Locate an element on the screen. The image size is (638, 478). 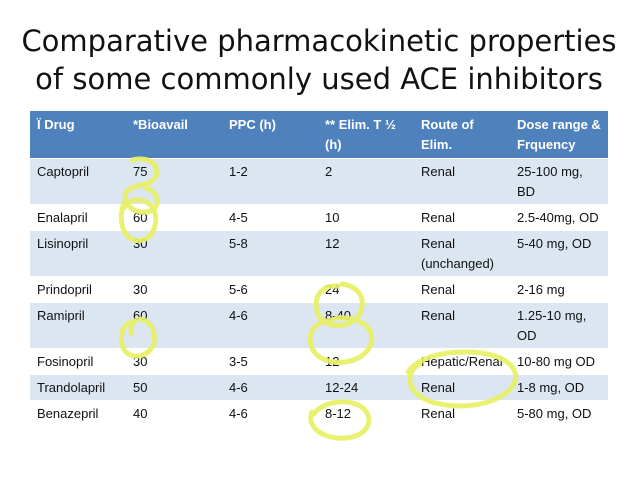
header-elimination-half-life: ** Elim. T ½ (h) is located at coordinates (360, 134).